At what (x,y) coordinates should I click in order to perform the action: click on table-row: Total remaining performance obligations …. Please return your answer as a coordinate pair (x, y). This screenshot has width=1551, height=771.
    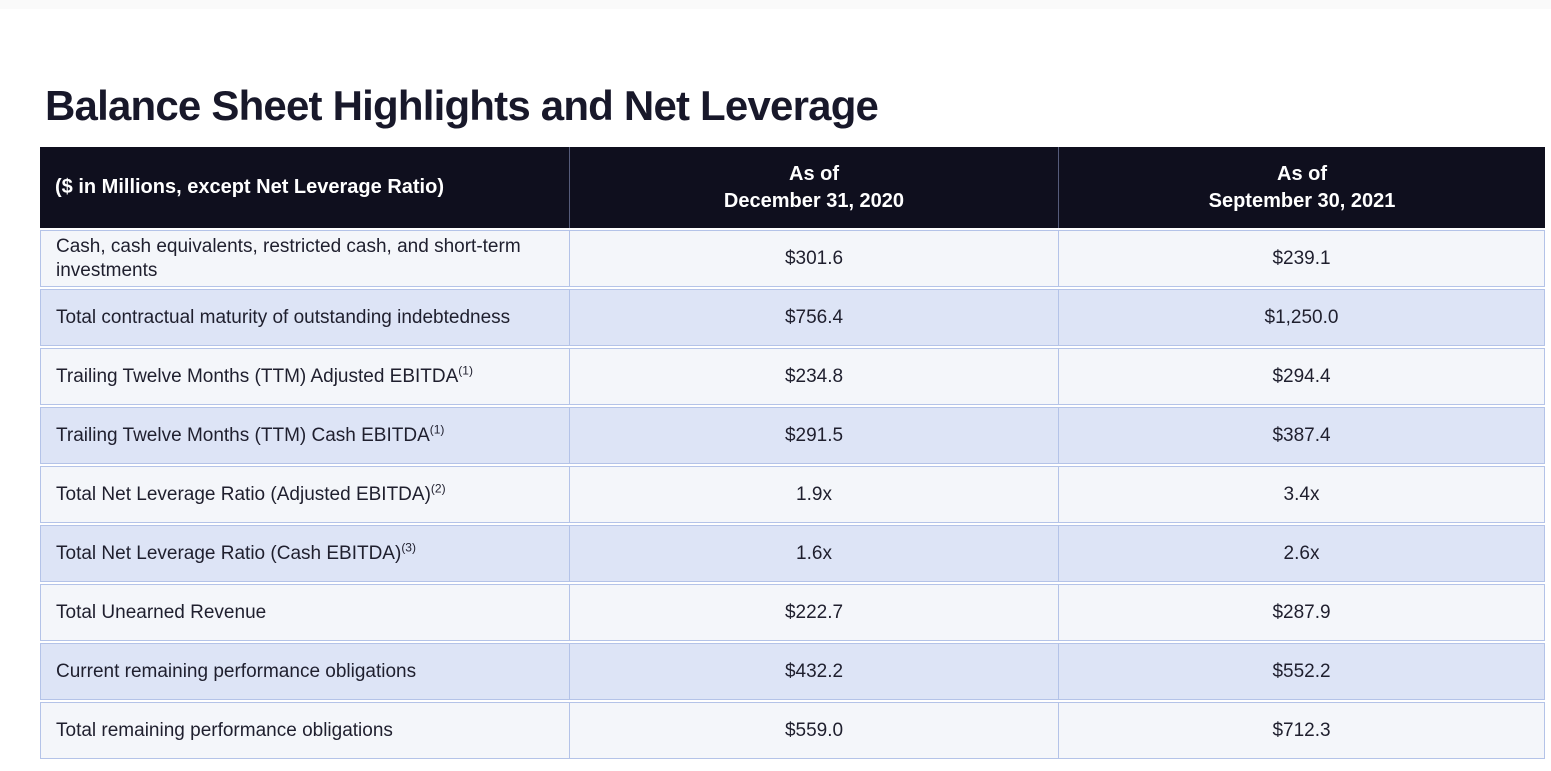
    Looking at the image, I should click on (792, 730).